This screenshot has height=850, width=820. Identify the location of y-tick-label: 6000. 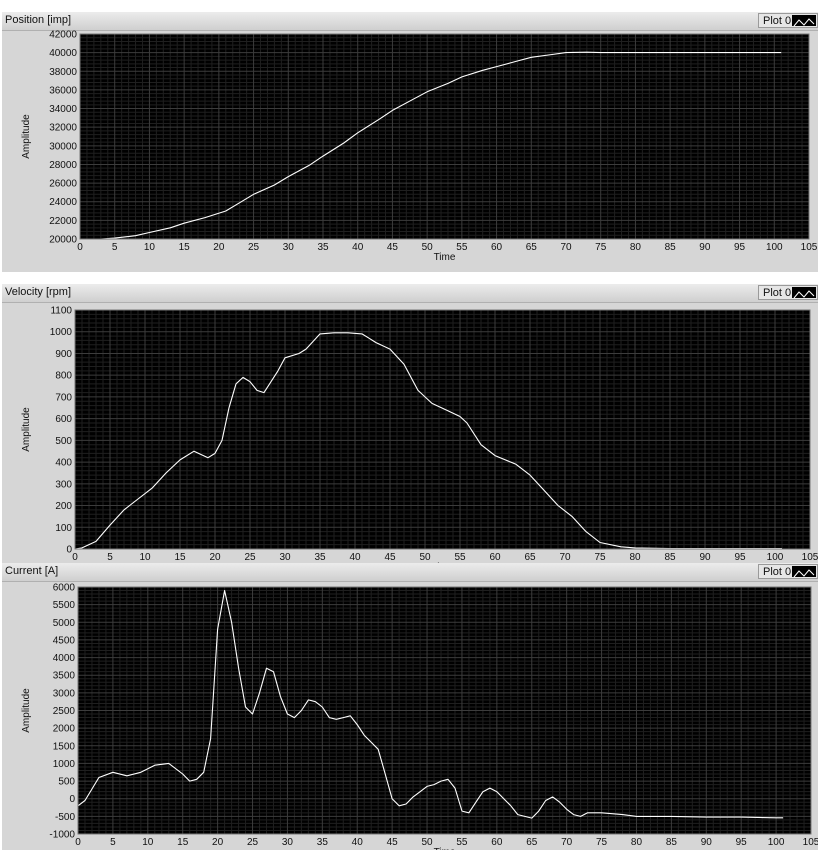
(64, 588).